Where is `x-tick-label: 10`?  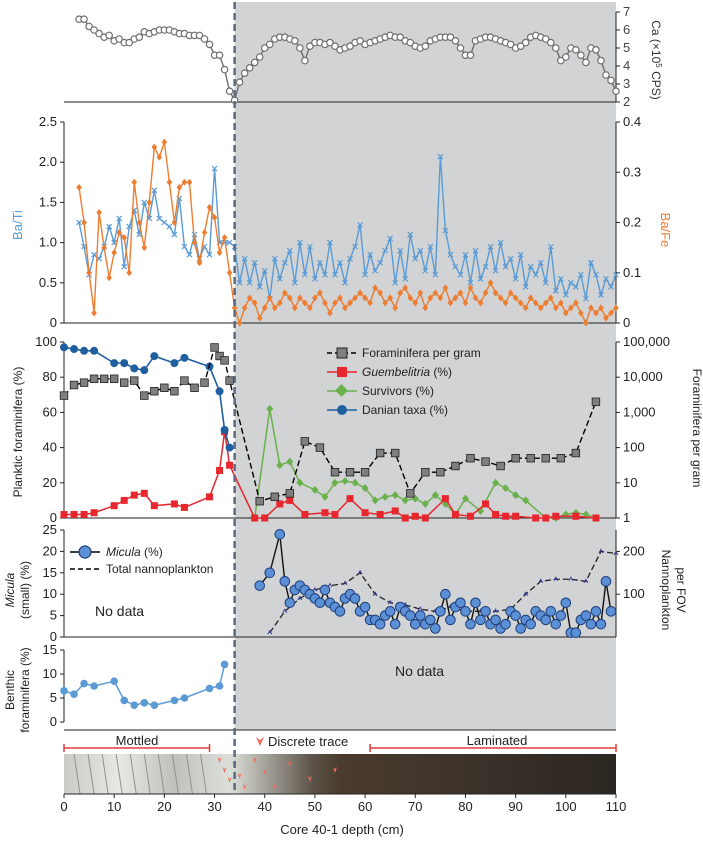
x-tick-label: 10 is located at coordinates (114, 806).